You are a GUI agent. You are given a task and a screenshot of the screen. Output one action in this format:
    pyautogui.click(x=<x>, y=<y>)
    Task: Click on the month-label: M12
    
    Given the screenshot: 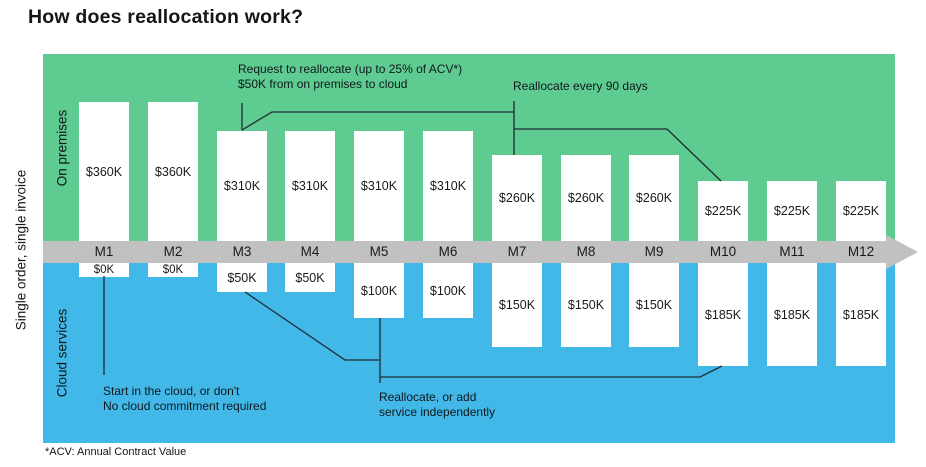 What is the action you would take?
    pyautogui.click(x=861, y=251)
    